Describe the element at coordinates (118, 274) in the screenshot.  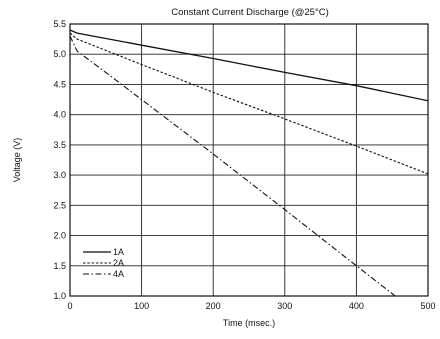
I see `legend-label: 4A` at that location.